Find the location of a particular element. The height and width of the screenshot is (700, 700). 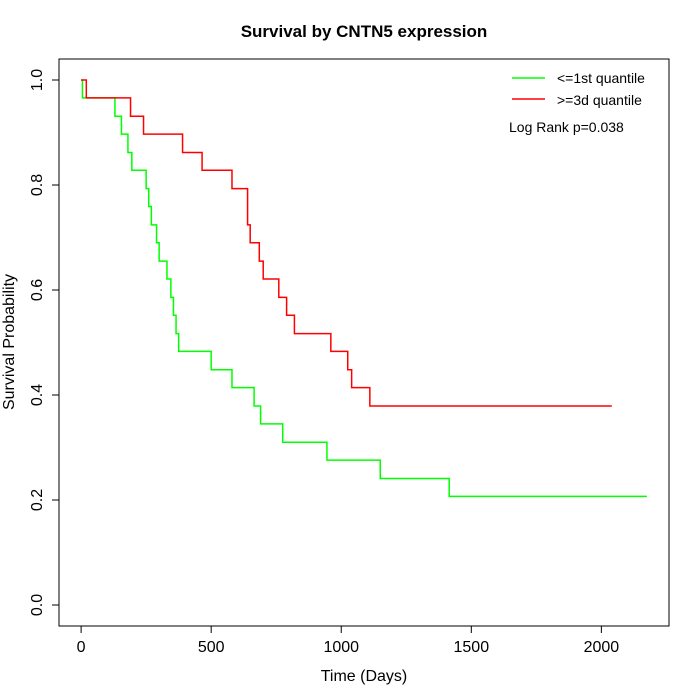

y-tick-label: 0.2 is located at coordinates (37, 500).